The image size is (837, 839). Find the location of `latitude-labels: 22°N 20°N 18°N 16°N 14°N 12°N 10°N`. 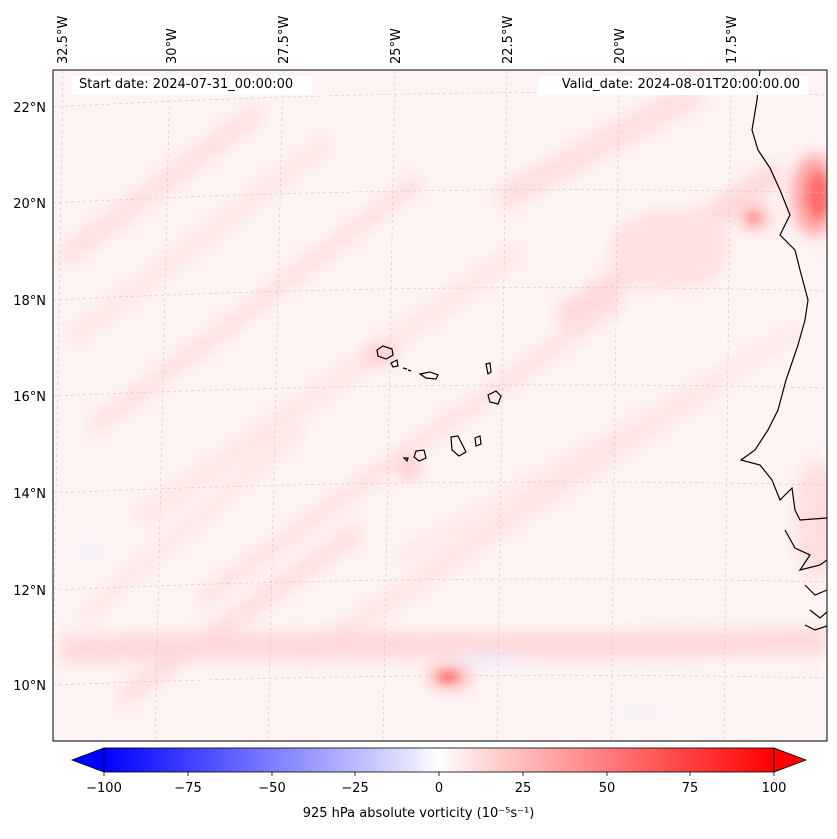

latitude-labels: 22°N 20°N 18°N 16°N 14°N 12°N 10°N is located at coordinates (29, 397).